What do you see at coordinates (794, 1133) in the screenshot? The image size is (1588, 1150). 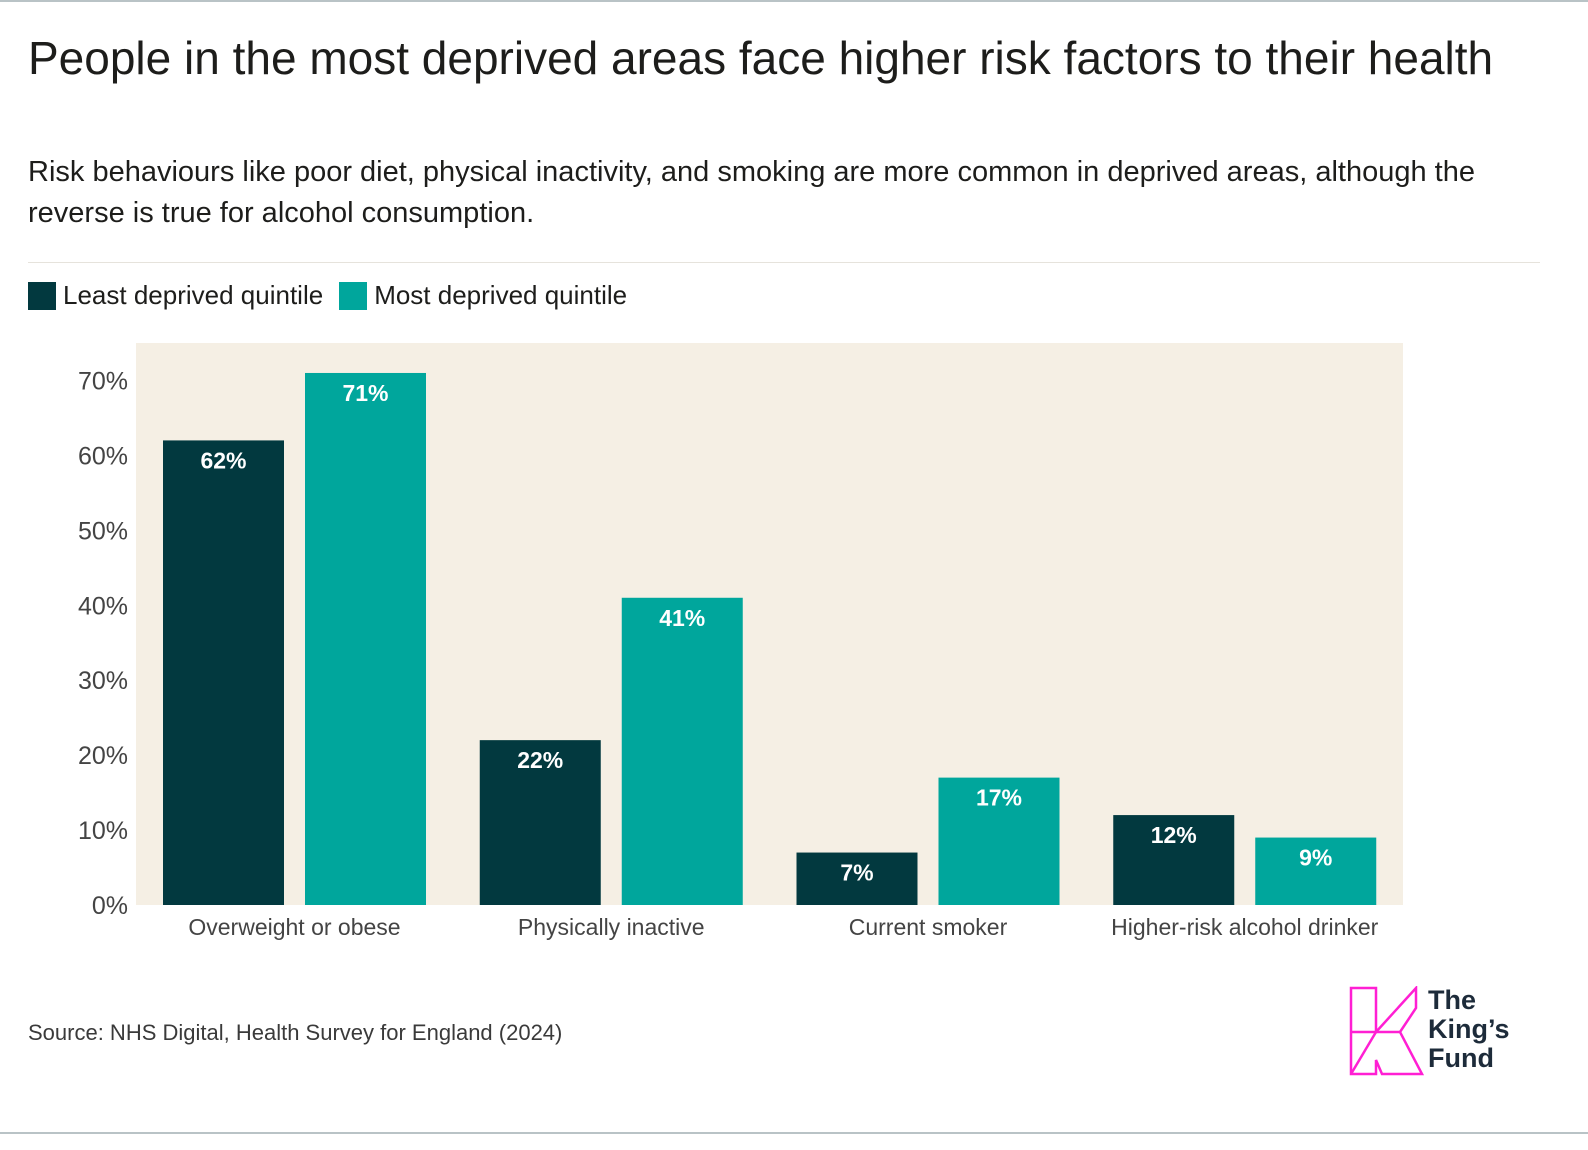 I see `bottom-border` at bounding box center [794, 1133].